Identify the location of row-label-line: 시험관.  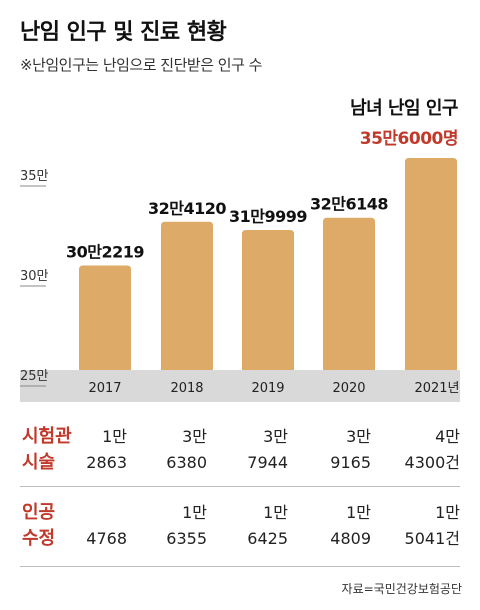
(47, 436).